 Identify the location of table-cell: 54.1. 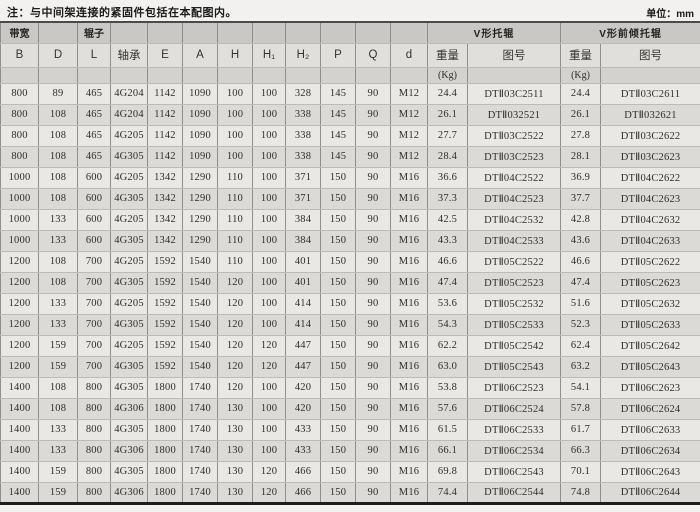
(581, 387).